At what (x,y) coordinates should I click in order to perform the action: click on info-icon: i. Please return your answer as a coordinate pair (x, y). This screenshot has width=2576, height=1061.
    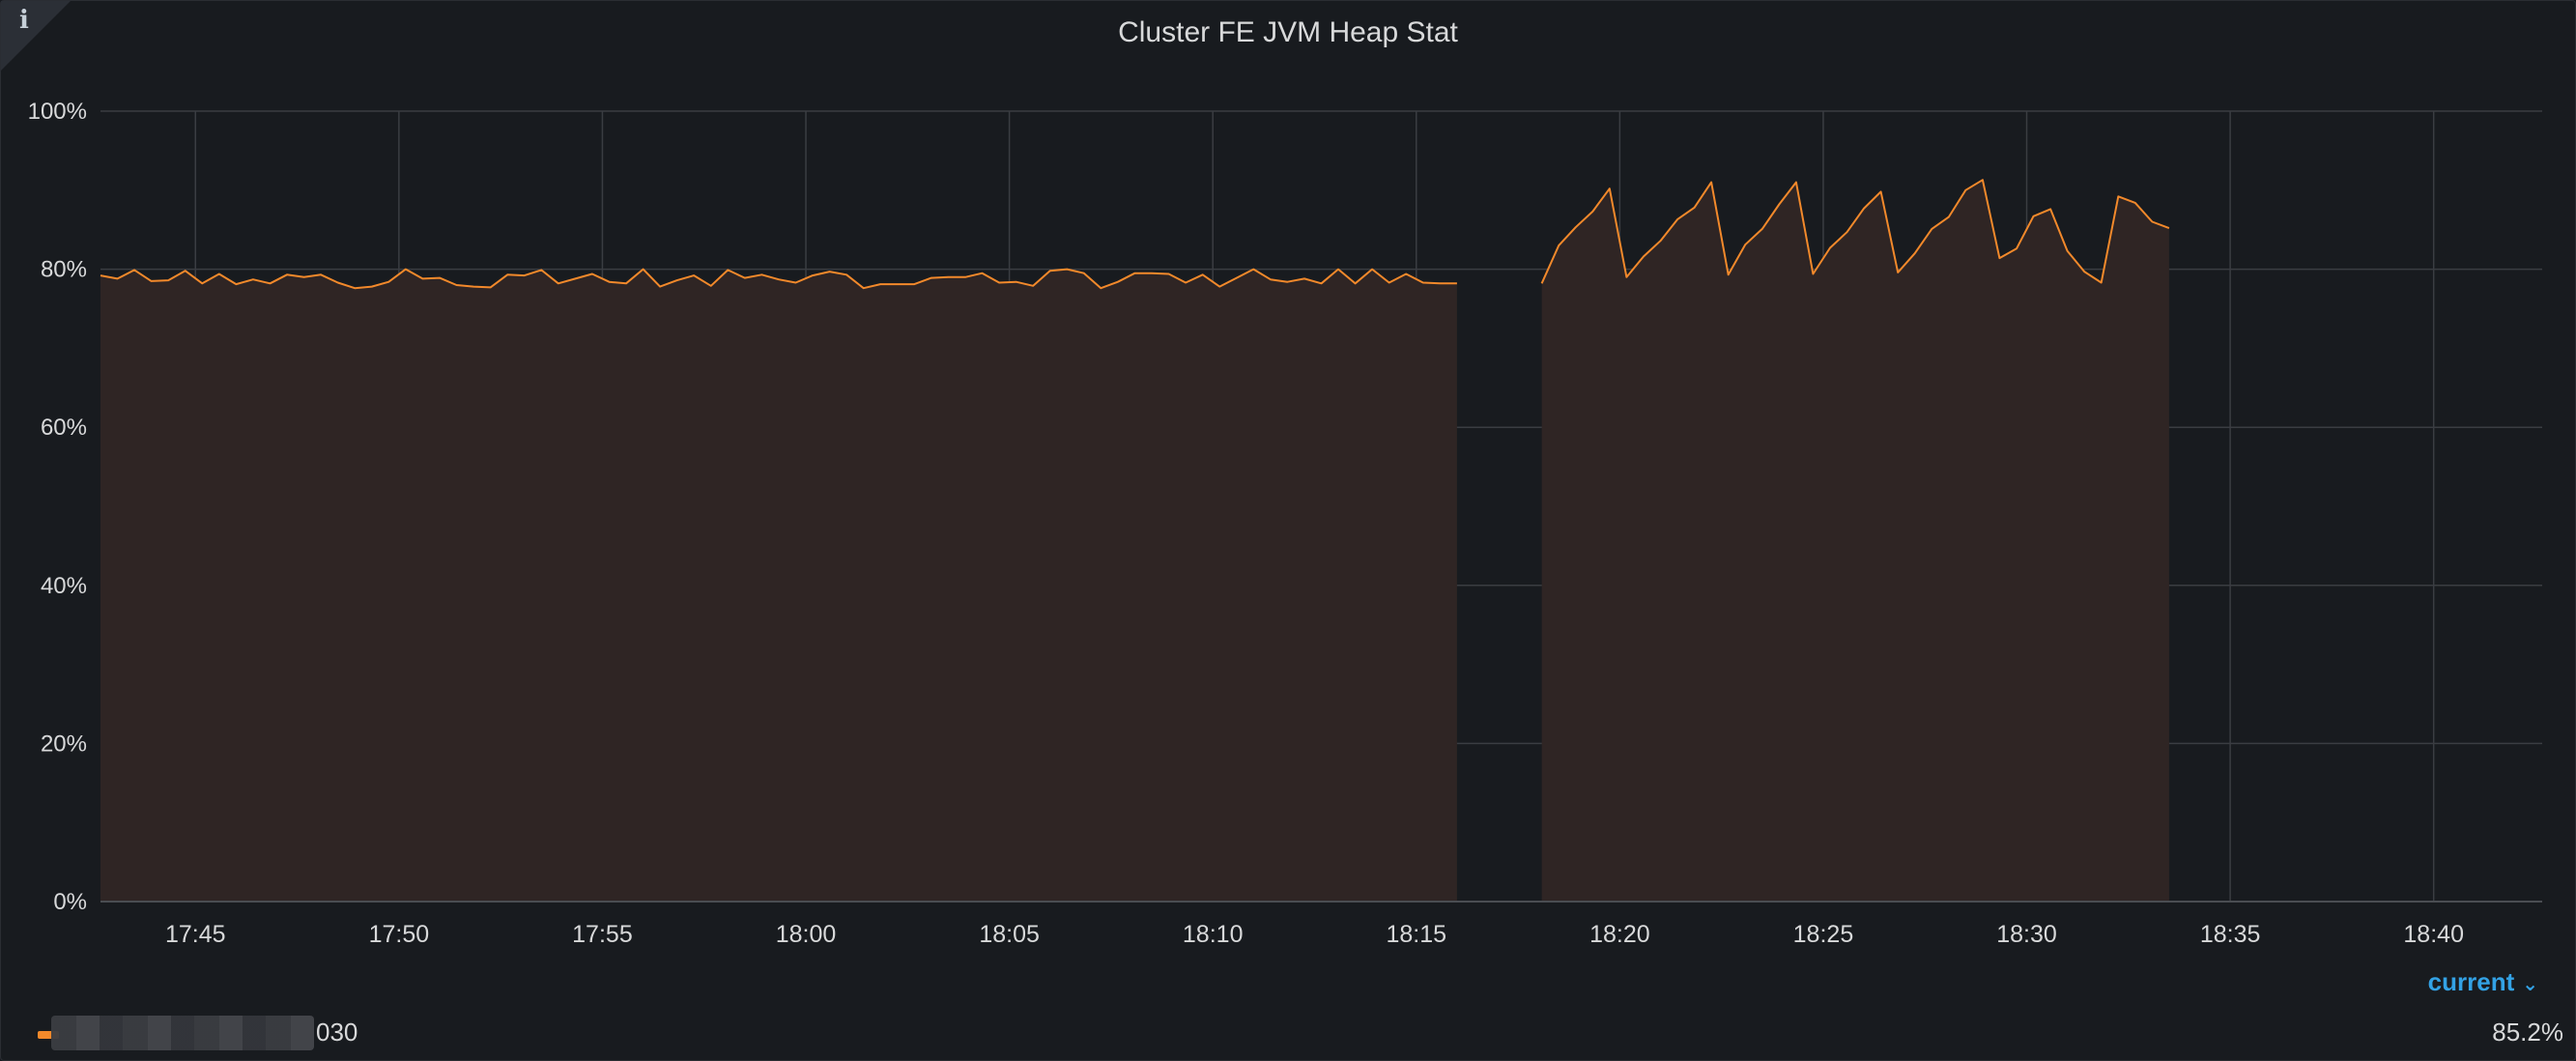
    Looking at the image, I should click on (24, 20).